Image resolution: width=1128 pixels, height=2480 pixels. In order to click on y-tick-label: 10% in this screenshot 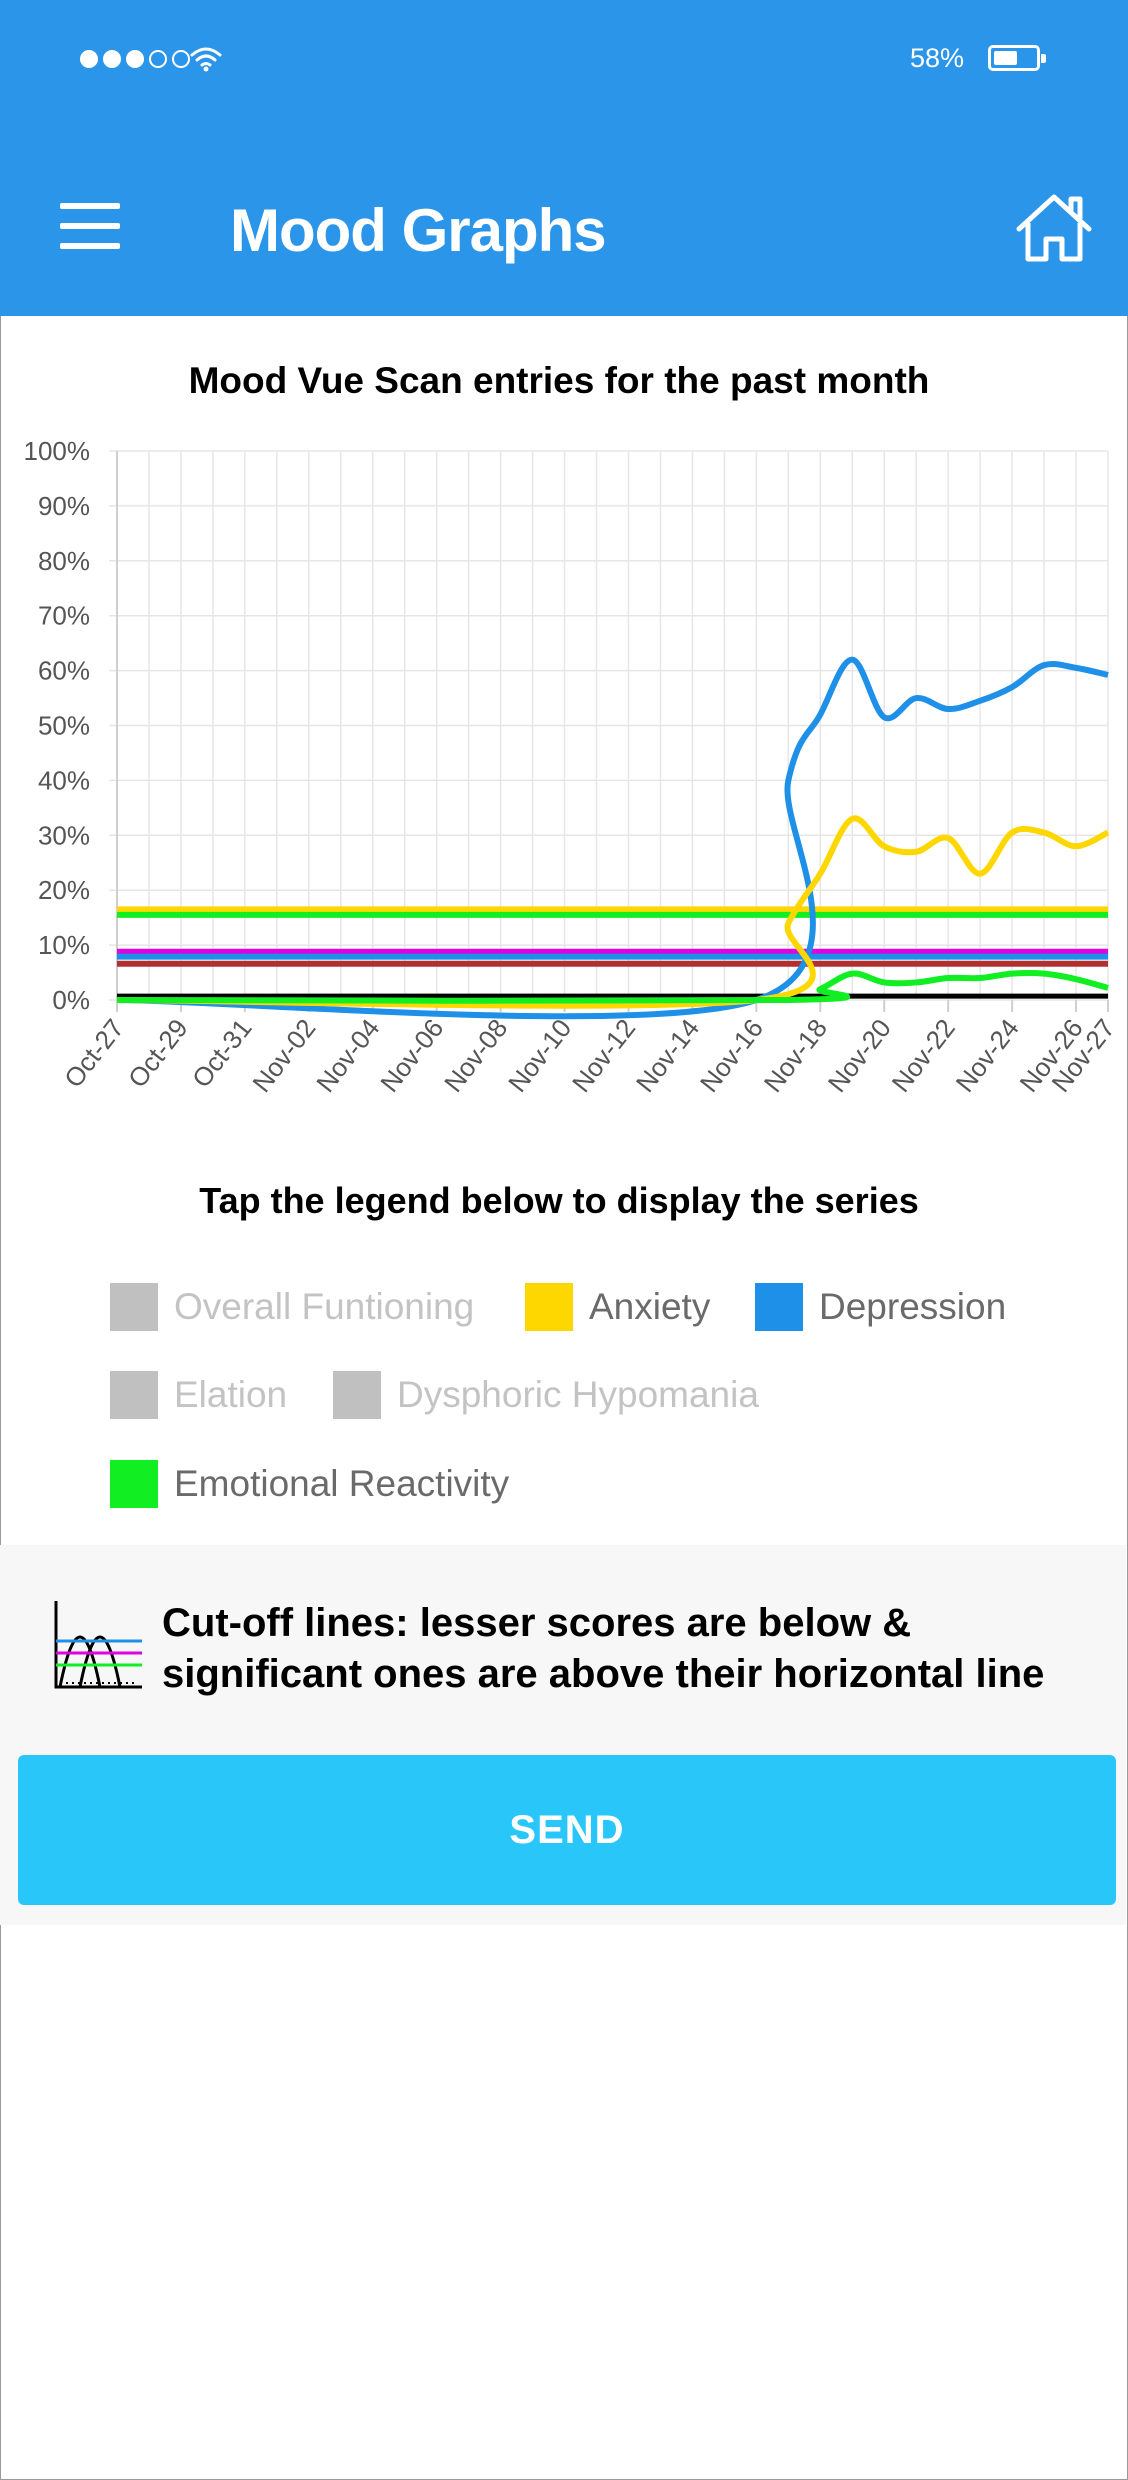, I will do `click(64, 945)`.